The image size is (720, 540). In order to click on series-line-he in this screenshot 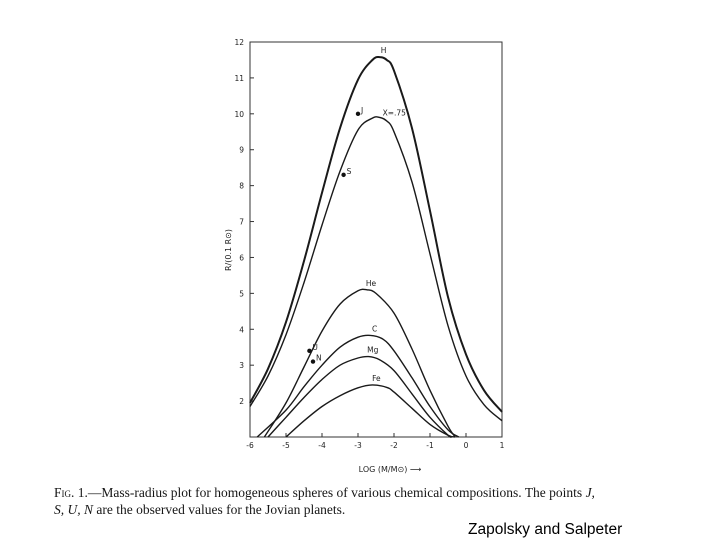, I will do `click(359, 363)`.